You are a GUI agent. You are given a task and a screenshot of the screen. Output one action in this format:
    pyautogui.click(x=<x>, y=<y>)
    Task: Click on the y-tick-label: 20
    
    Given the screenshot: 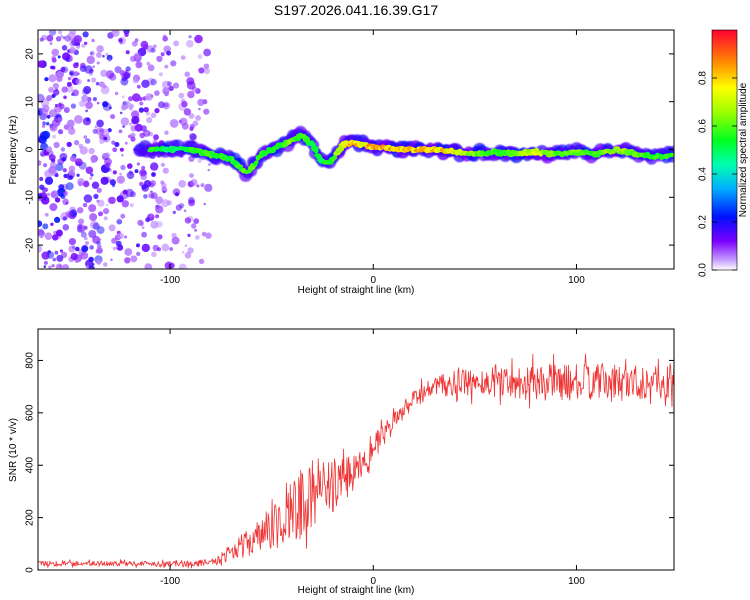 What is the action you would take?
    pyautogui.click(x=30, y=54)
    